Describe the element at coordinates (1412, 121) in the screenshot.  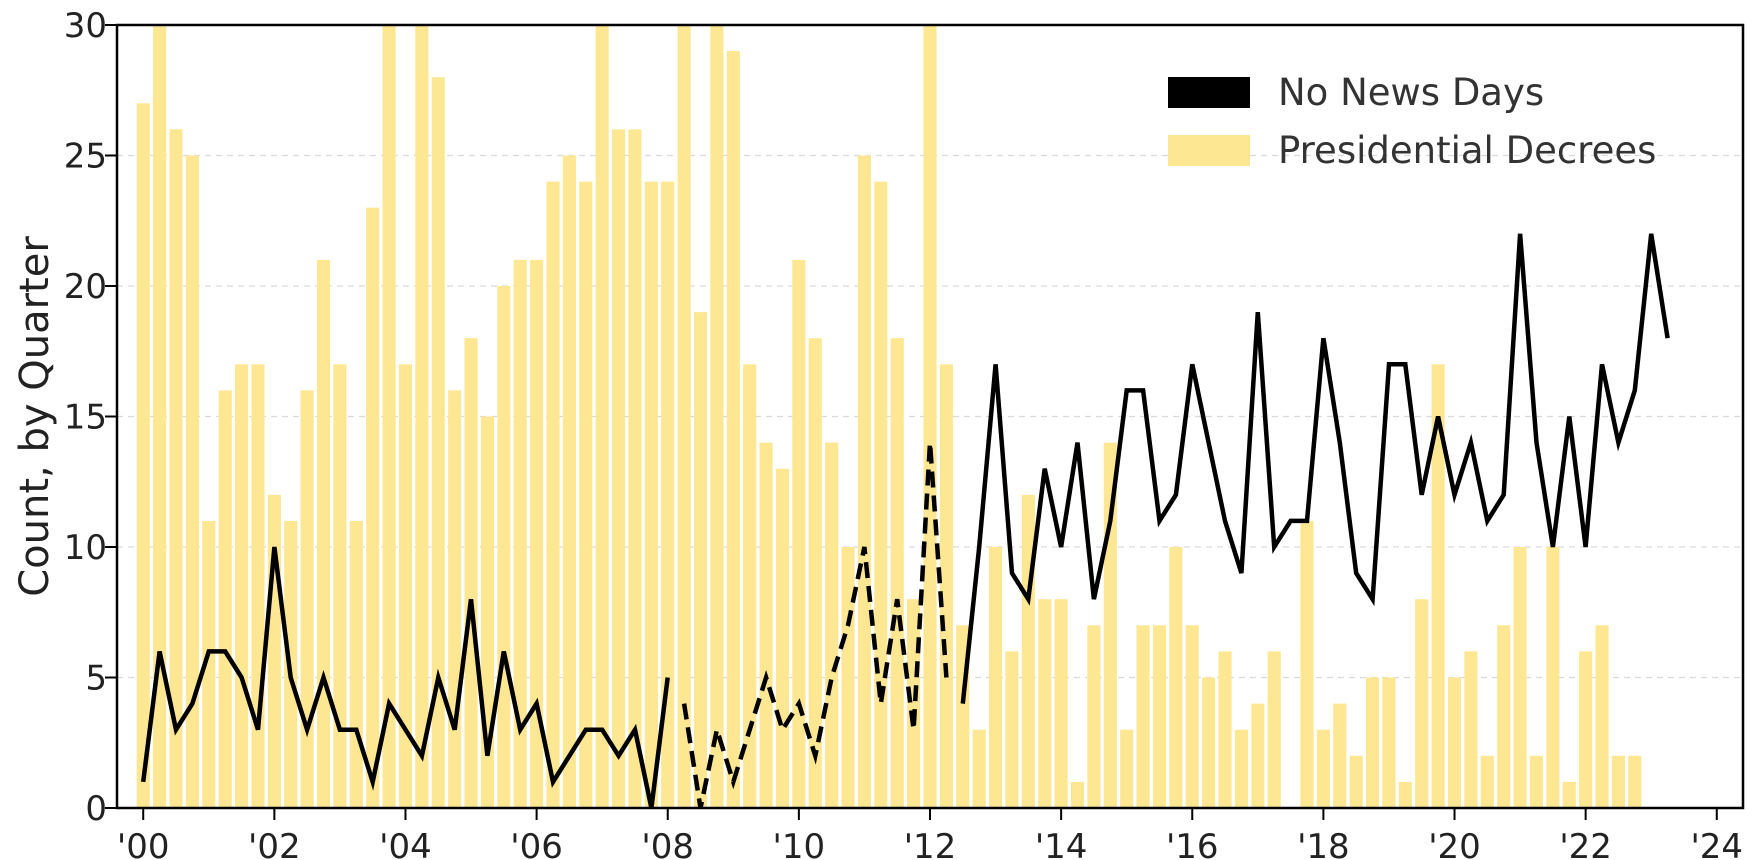
I see `legend: No News Days Presidential Decrees` at that location.